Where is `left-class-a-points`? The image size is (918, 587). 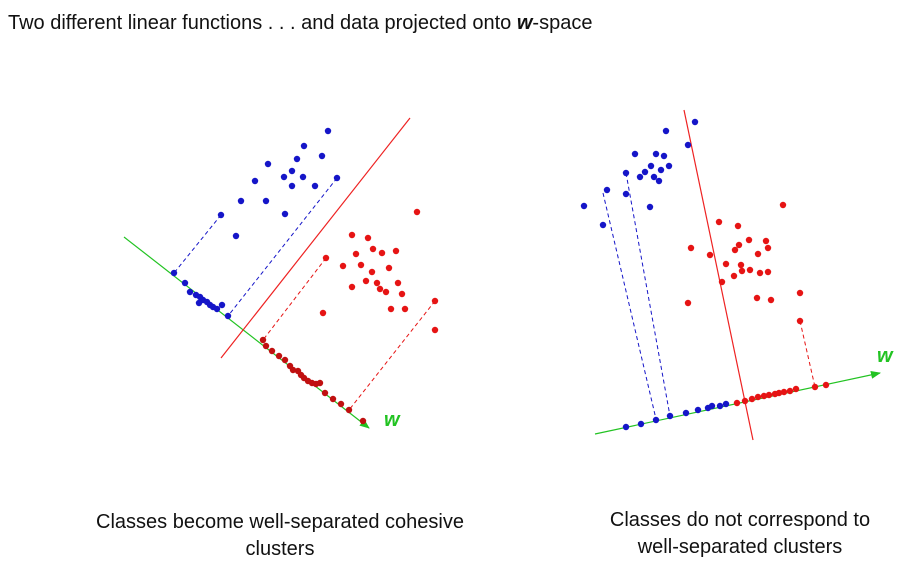 left-class-a-points is located at coordinates (279, 183).